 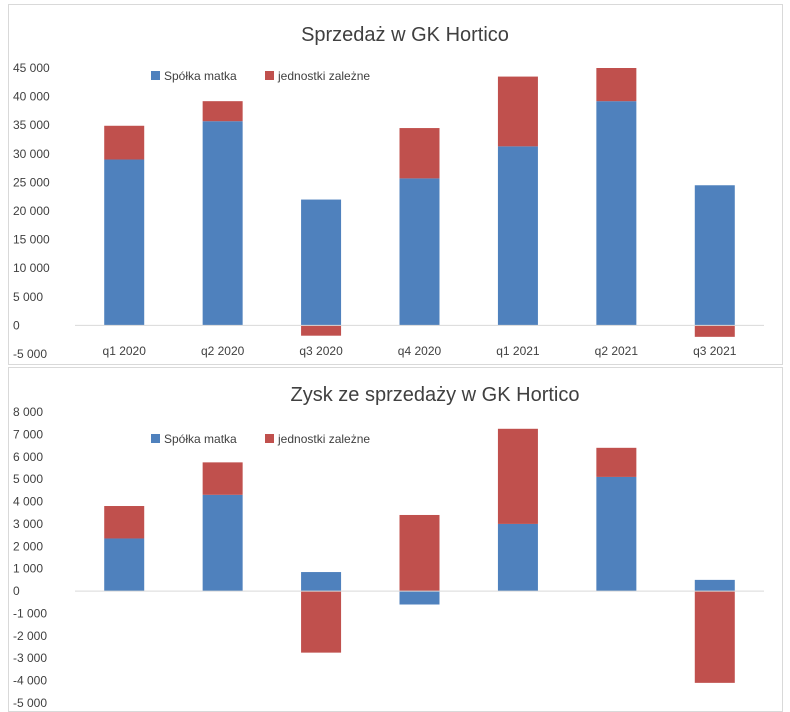 I want to click on y-tick-label: 3 000, so click(x=28, y=524).